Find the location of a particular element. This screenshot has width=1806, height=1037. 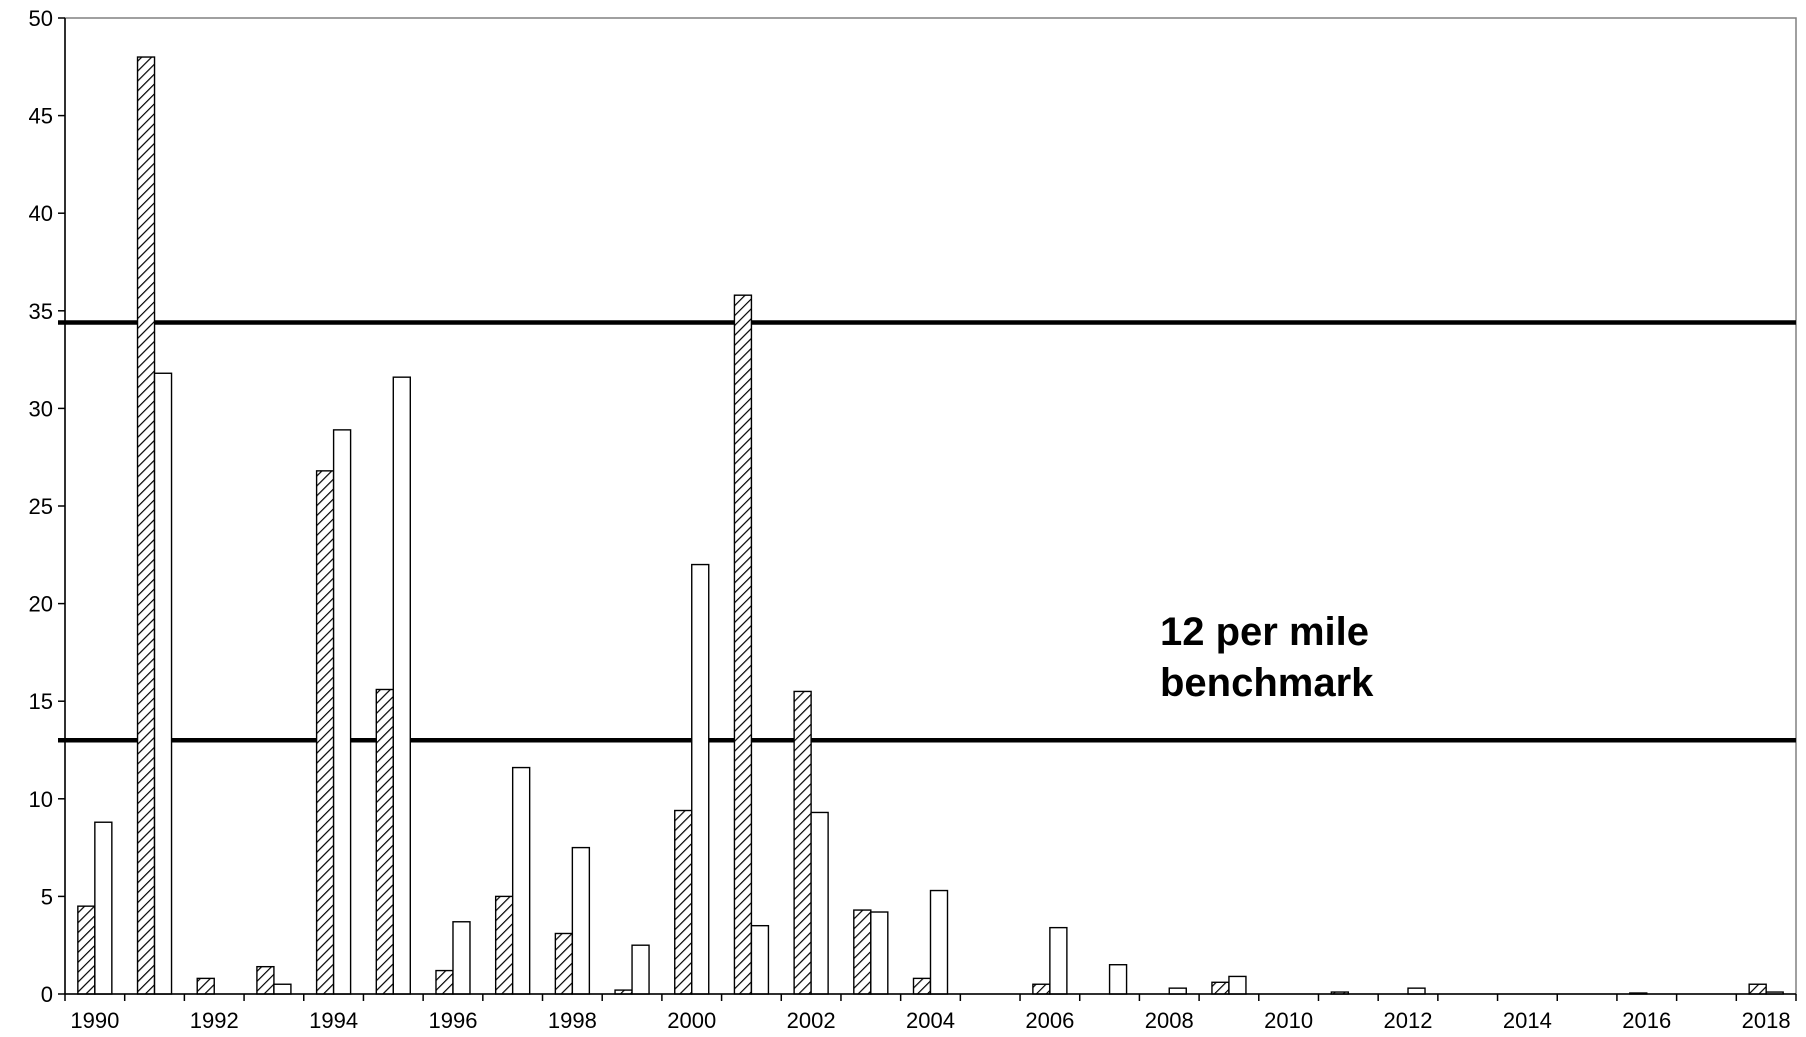

x-tick-label-1998: 1998 is located at coordinates (572, 1020).